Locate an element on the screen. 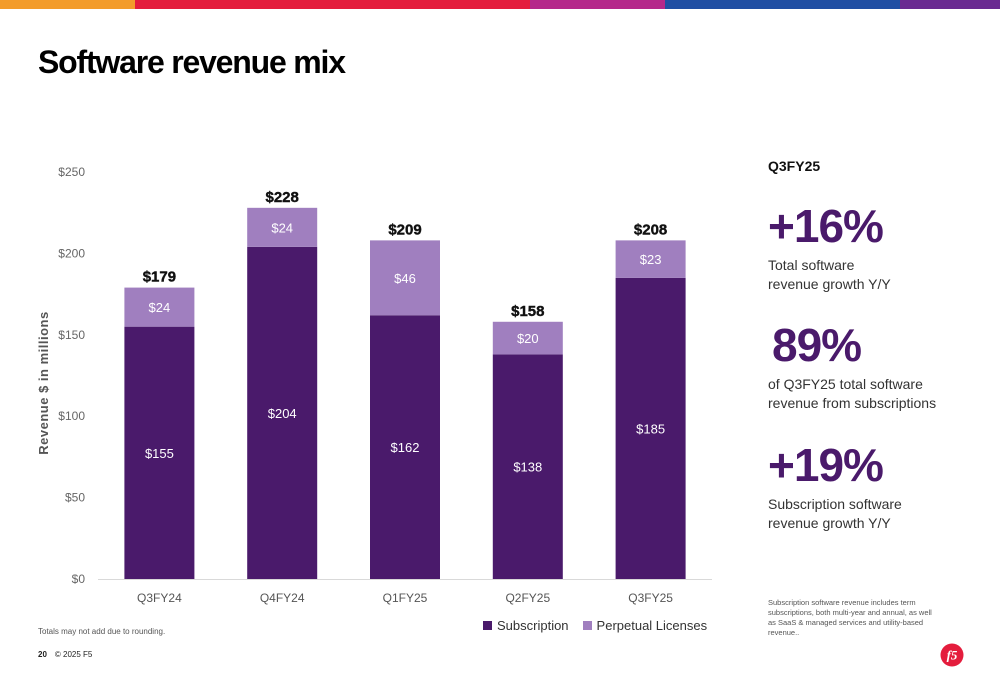 This screenshot has height=685, width=1000. bar-data-label: $185 is located at coordinates (650, 428).